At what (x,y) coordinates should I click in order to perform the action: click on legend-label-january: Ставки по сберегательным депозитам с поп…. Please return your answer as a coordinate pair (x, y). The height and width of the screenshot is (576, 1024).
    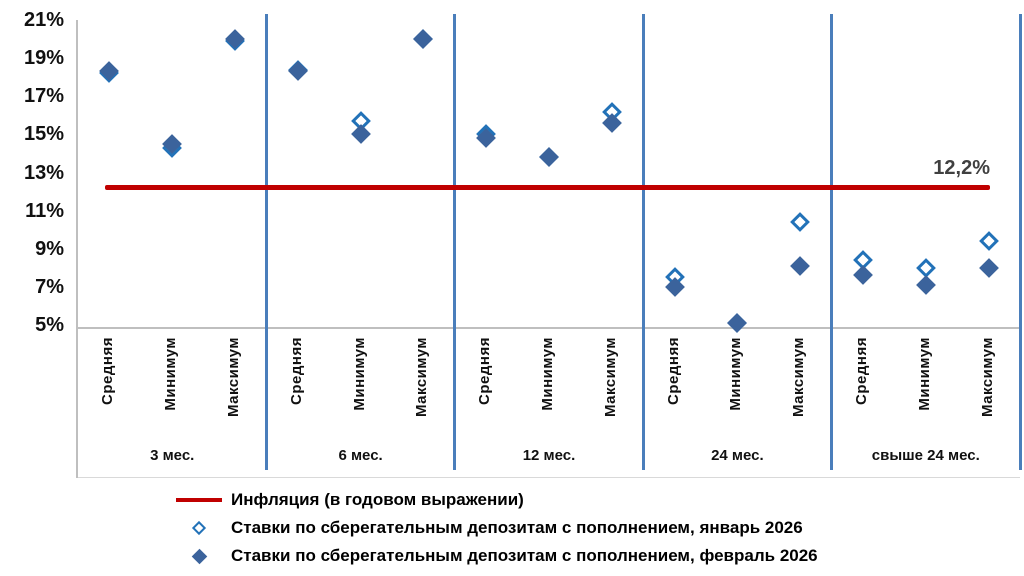
    Looking at the image, I should click on (517, 527).